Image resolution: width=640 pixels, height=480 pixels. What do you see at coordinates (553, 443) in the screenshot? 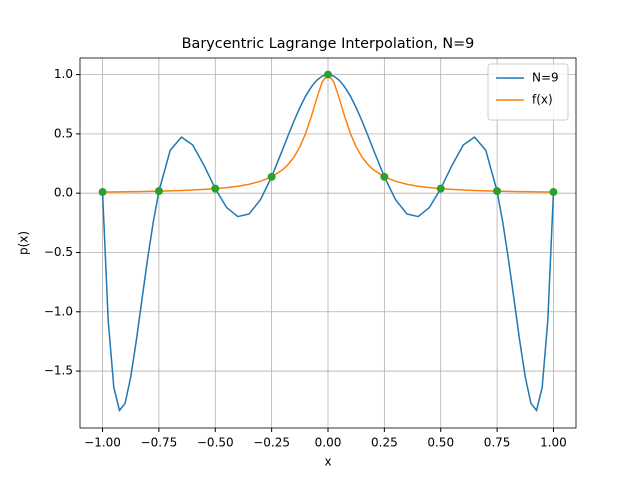
I see `x-tick-label: 1.00` at bounding box center [553, 443].